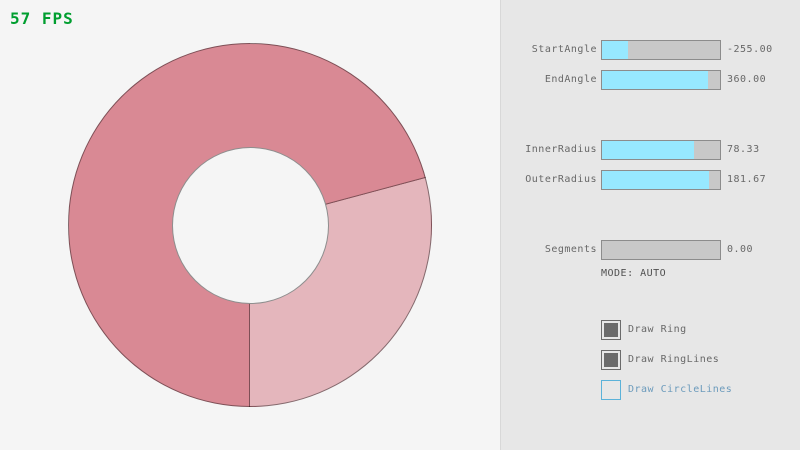 This screenshot has height=450, width=800. I want to click on slider-value-outer-radius: 181.67, so click(747, 179).